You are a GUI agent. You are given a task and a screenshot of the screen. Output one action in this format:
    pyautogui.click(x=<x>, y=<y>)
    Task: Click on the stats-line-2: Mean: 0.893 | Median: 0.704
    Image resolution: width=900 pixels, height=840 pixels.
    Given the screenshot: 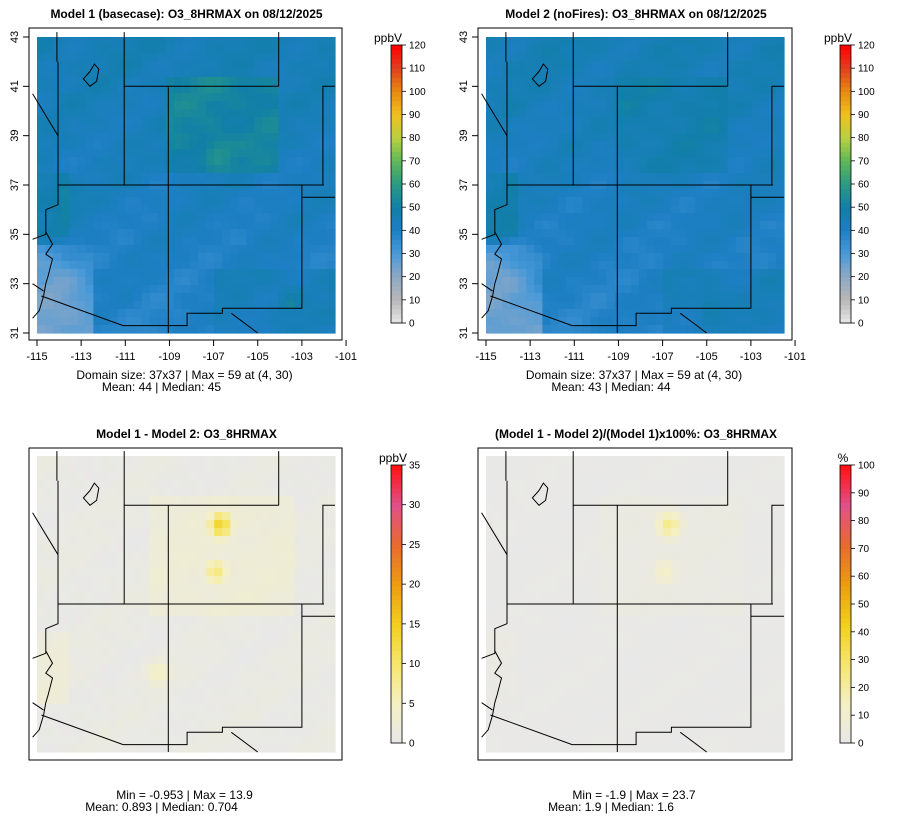 What is the action you would take?
    pyautogui.click(x=161, y=807)
    